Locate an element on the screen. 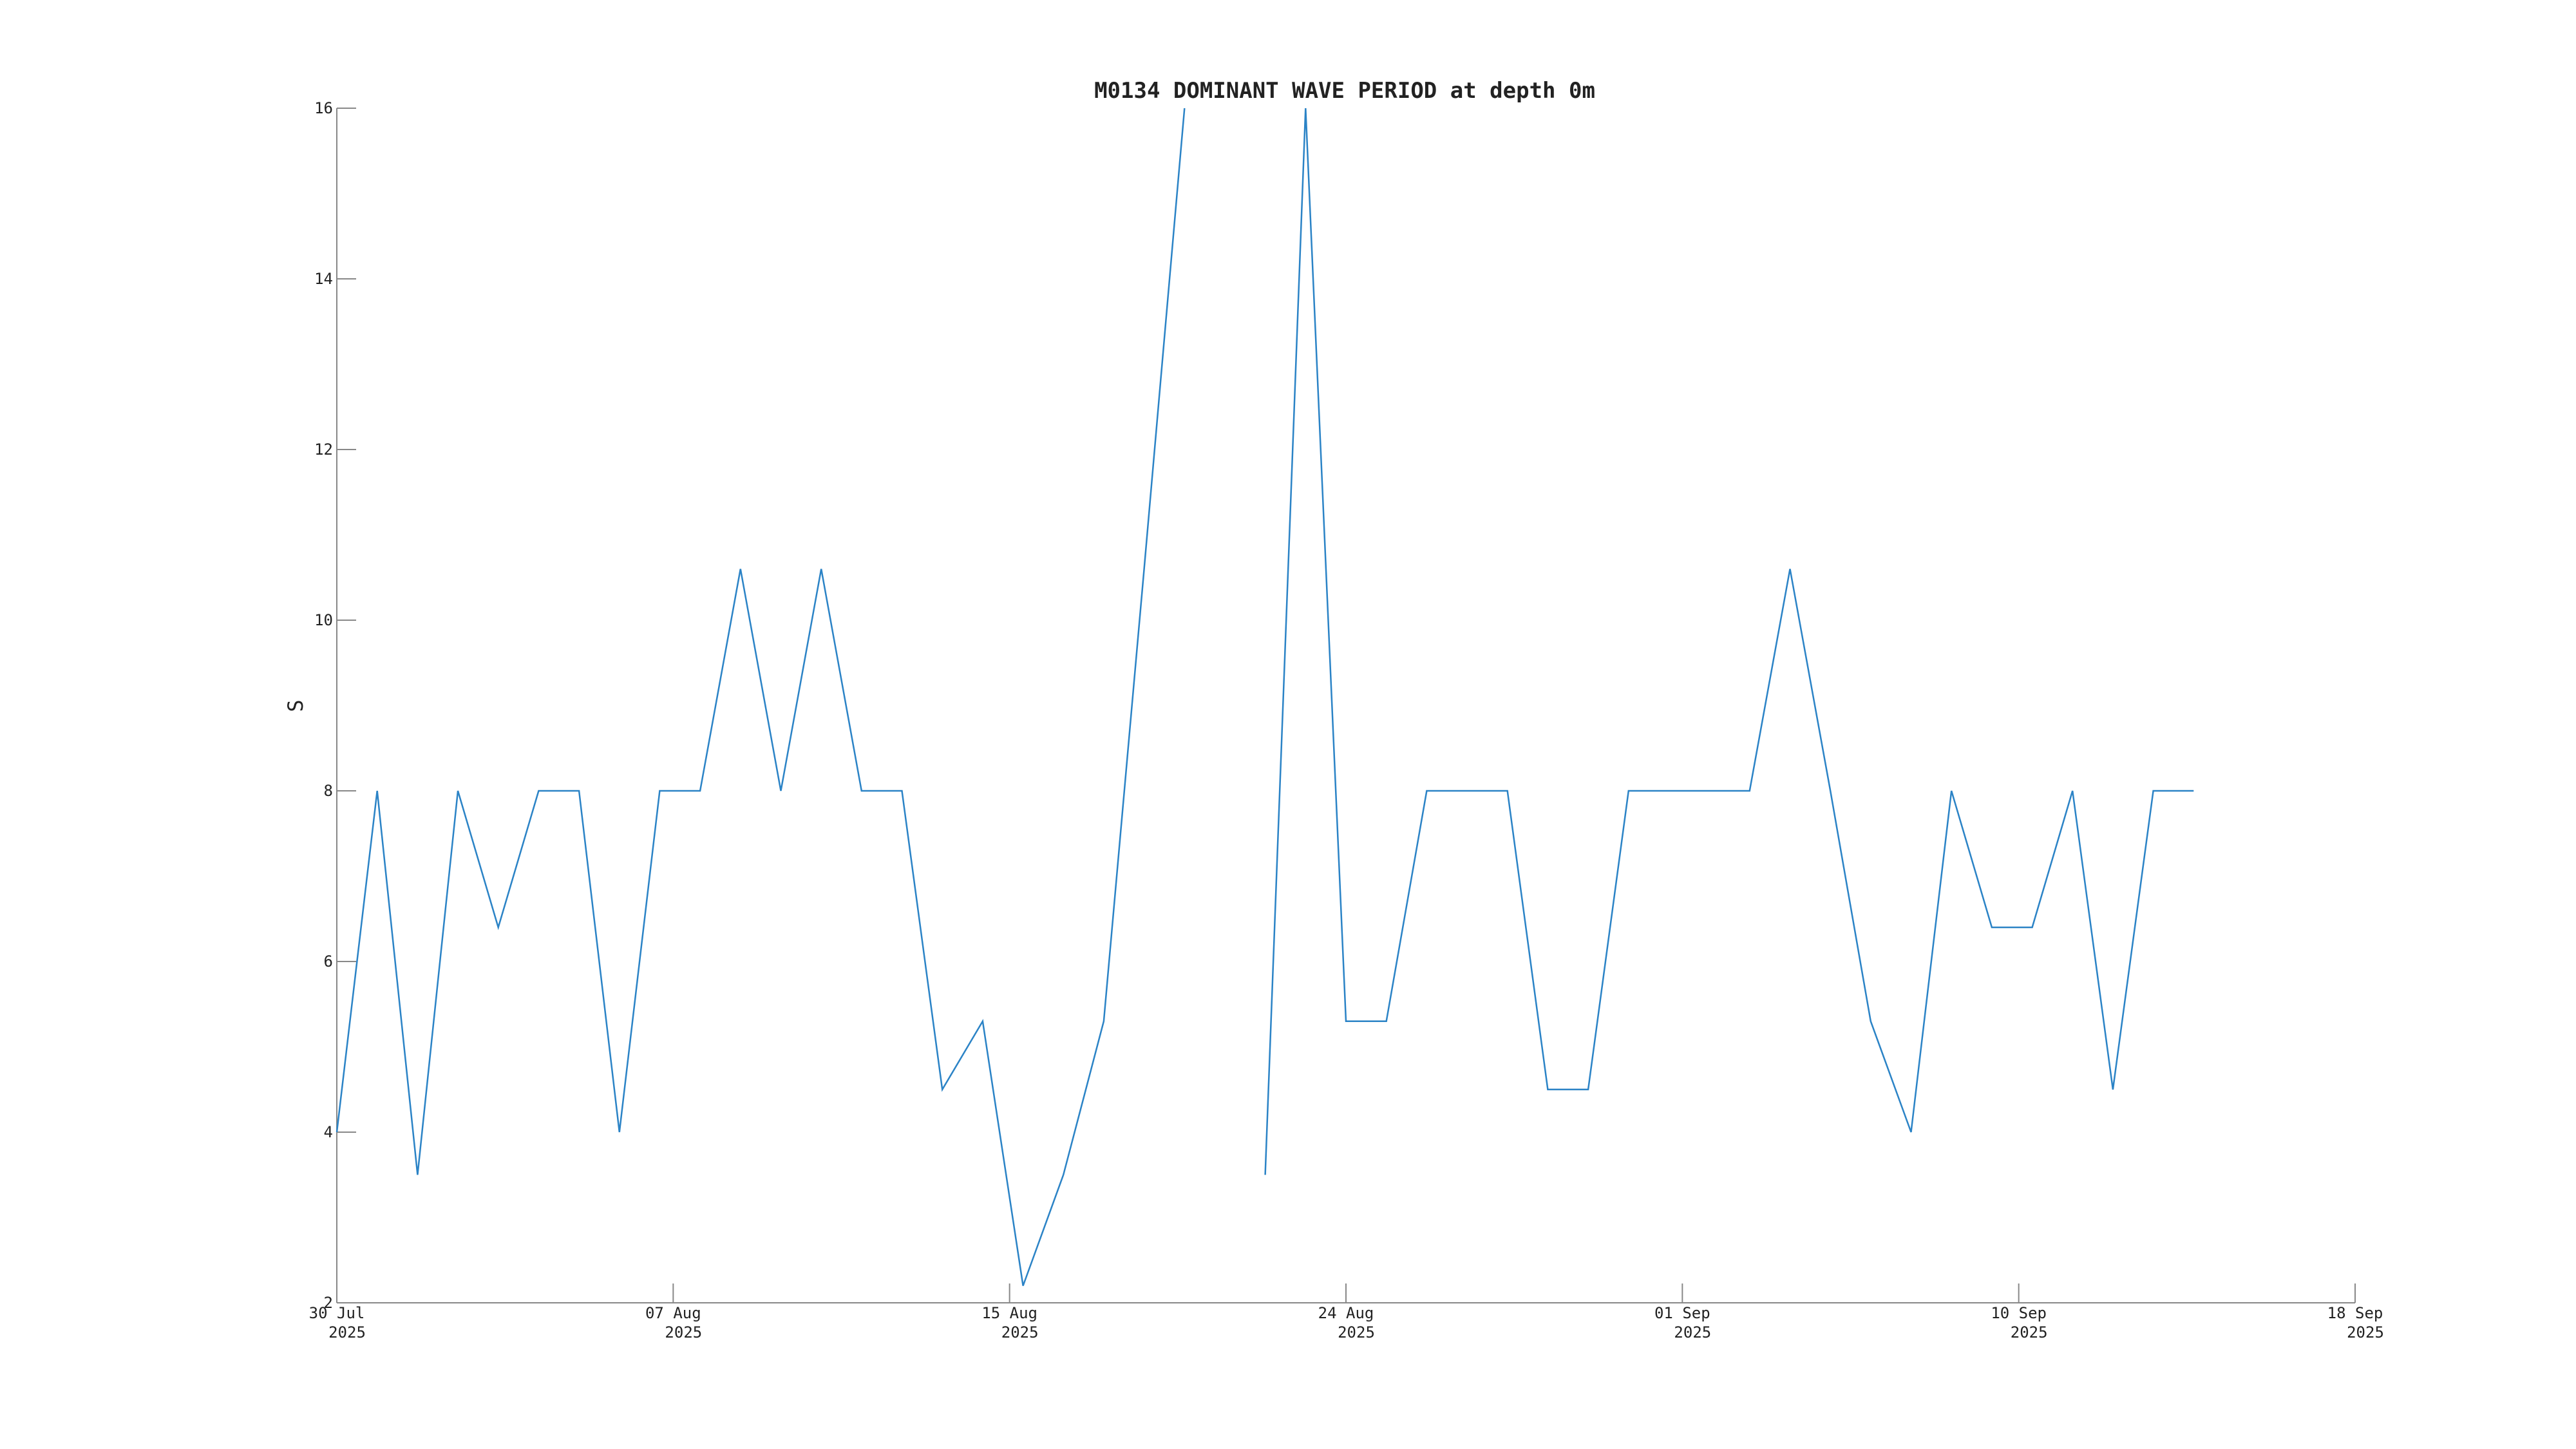 The width and height of the screenshot is (2576, 1449). x-tick-label: 18 Sep 2025 is located at coordinates (2355, 1322).